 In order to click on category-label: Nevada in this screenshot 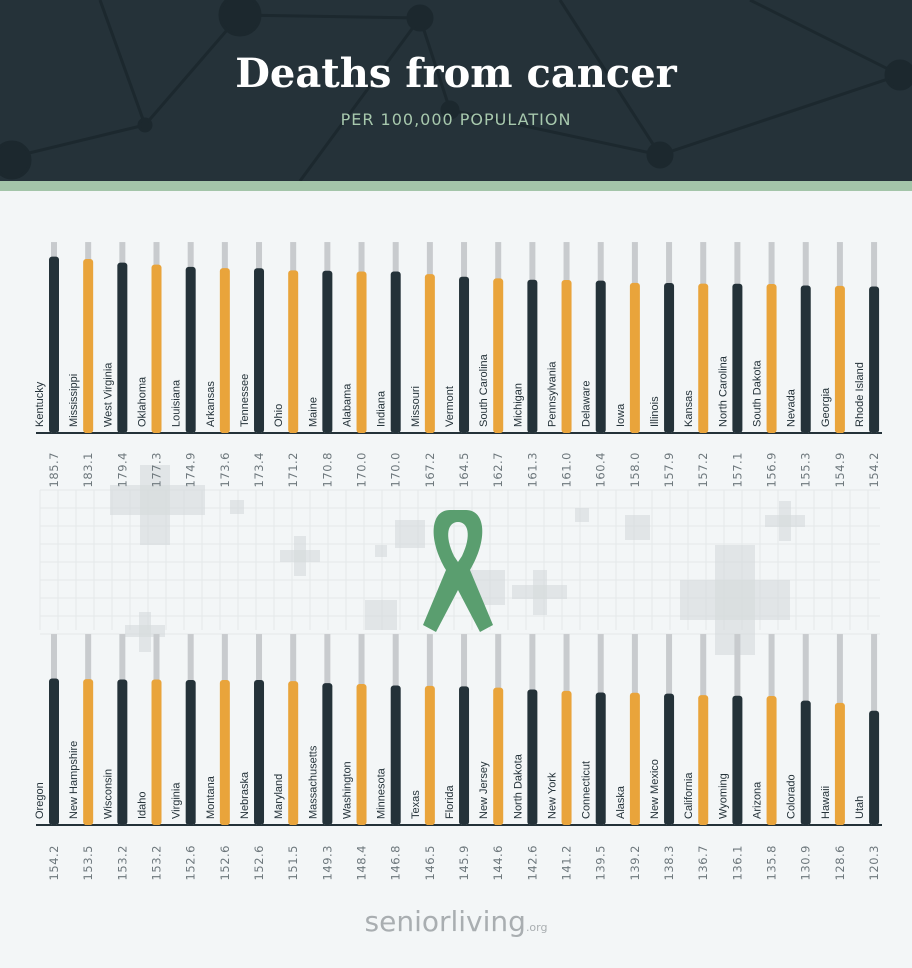, I will do `click(792, 407)`.